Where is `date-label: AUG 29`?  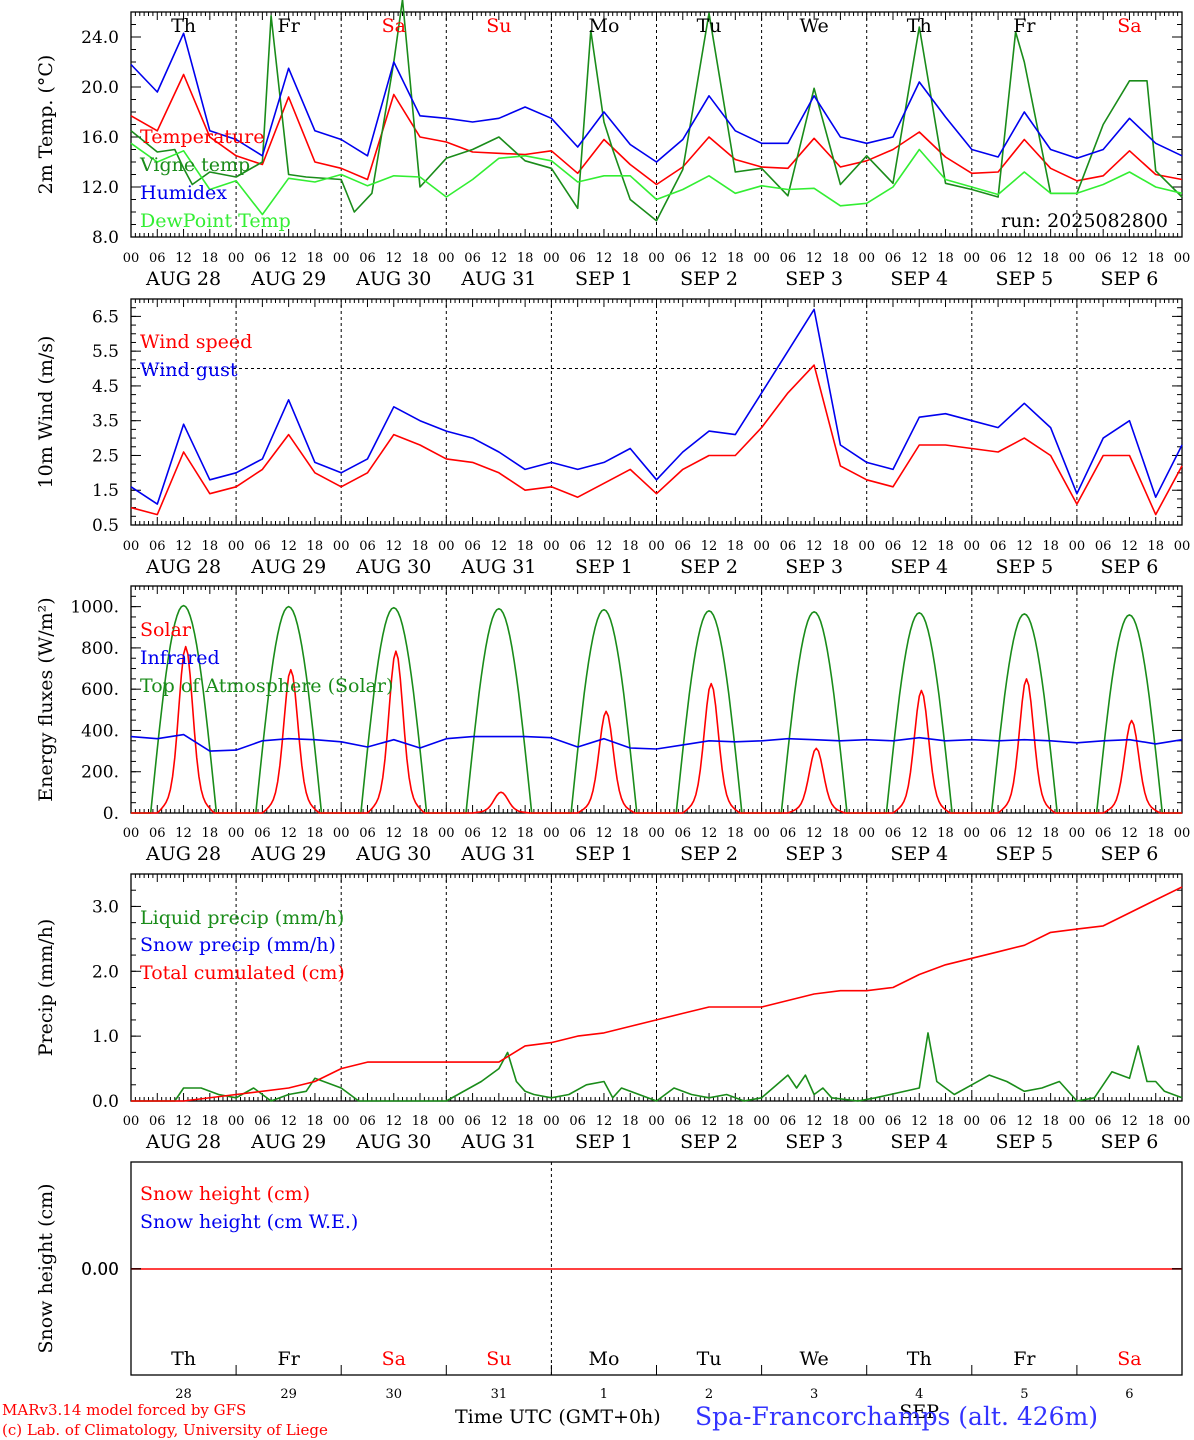
date-label: AUG 29 is located at coordinates (288, 567).